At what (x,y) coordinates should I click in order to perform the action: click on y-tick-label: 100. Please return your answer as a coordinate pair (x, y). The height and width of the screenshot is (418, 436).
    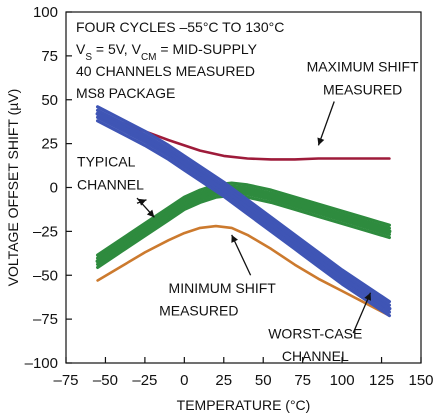
    Looking at the image, I should click on (45, 12).